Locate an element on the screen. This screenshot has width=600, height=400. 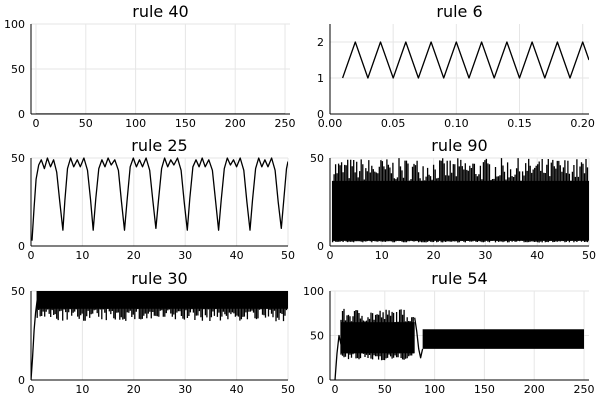
chart-panel-1: 0.00 0.05 0.10 0.15 0.20 0 1 2 rule 6 is located at coordinates (456, 66).